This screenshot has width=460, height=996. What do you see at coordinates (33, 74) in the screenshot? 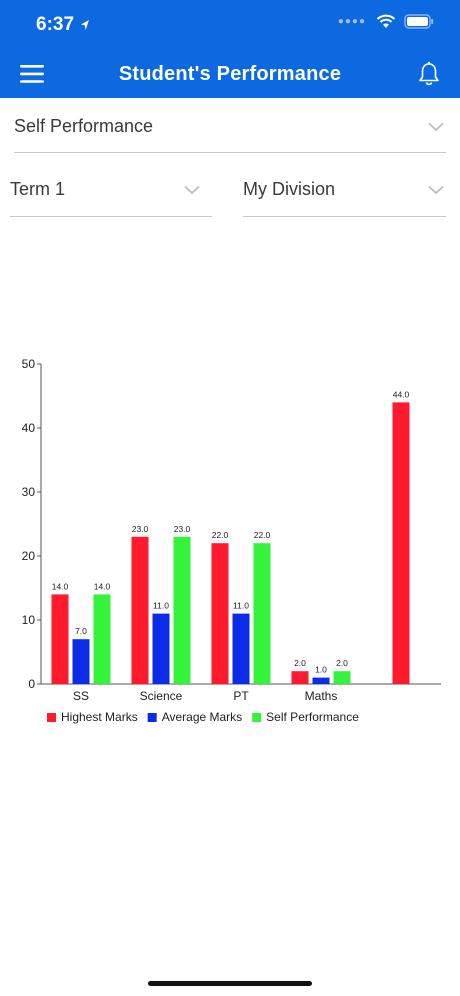
I see `menu-icon` at bounding box center [33, 74].